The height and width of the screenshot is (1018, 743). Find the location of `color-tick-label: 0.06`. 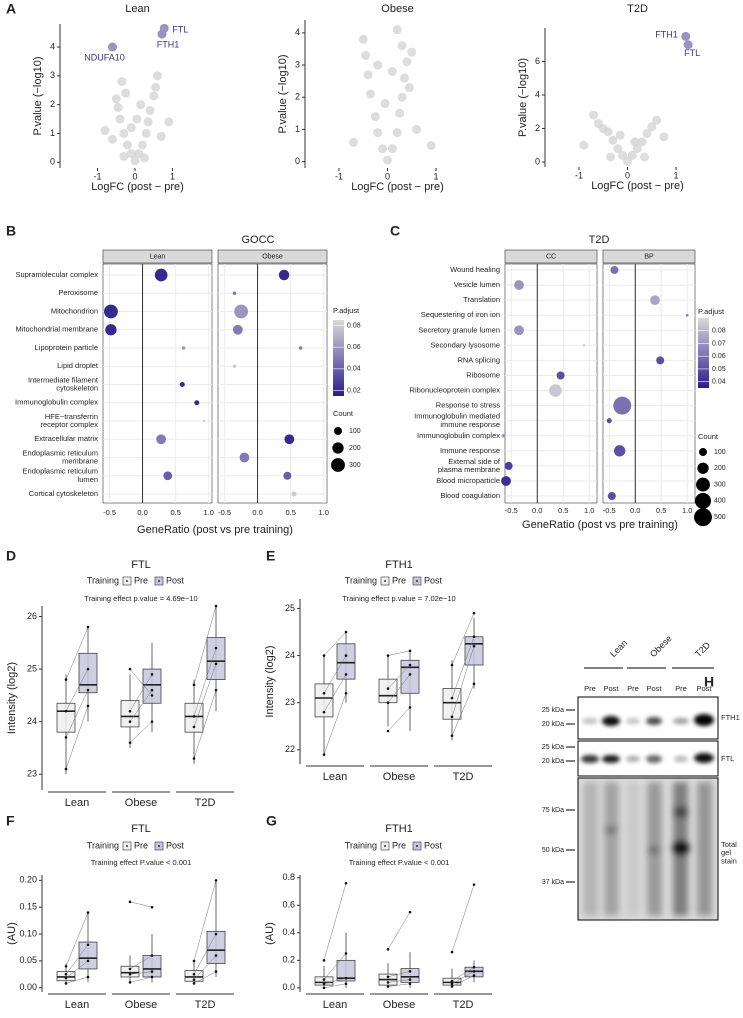

color-tick-label: 0.06 is located at coordinates (354, 347).